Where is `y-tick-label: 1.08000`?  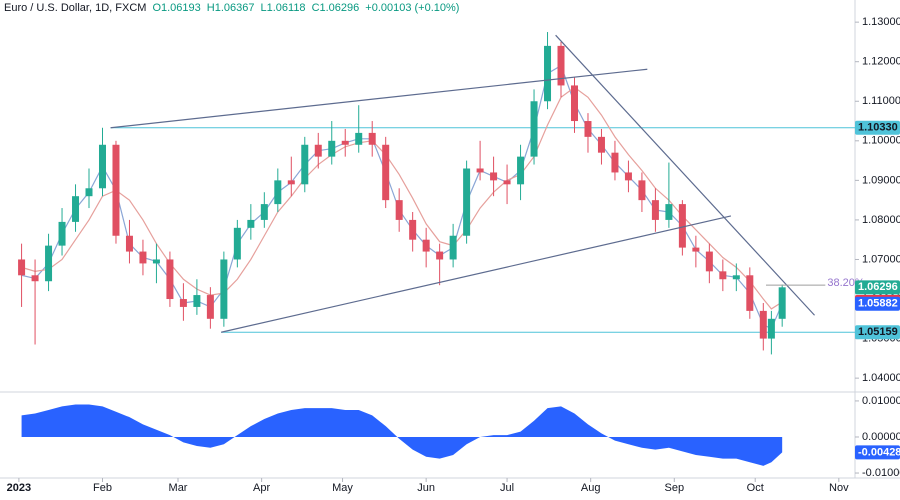
y-tick-label: 1.08000 is located at coordinates (881, 220).